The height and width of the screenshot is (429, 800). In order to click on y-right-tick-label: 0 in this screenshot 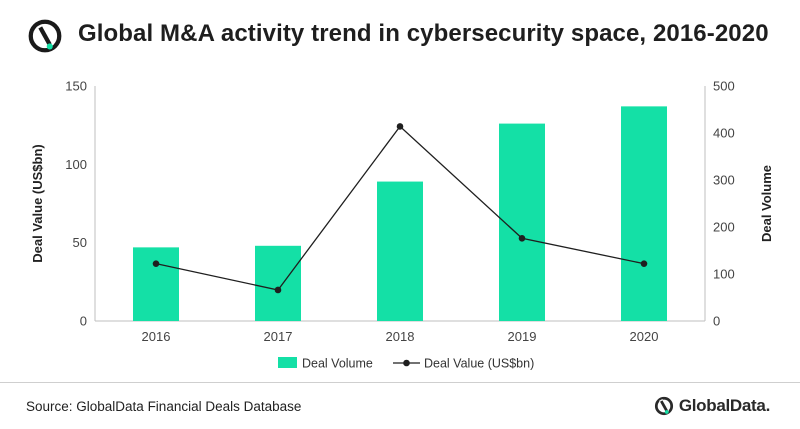, I will do `click(716, 321)`.